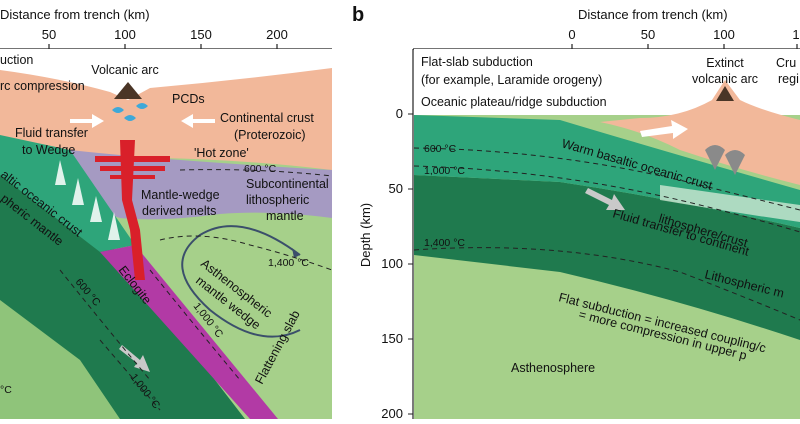  What do you see at coordinates (571, 34) in the screenshot?
I see `panel-b-top-tick: 0` at bounding box center [571, 34].